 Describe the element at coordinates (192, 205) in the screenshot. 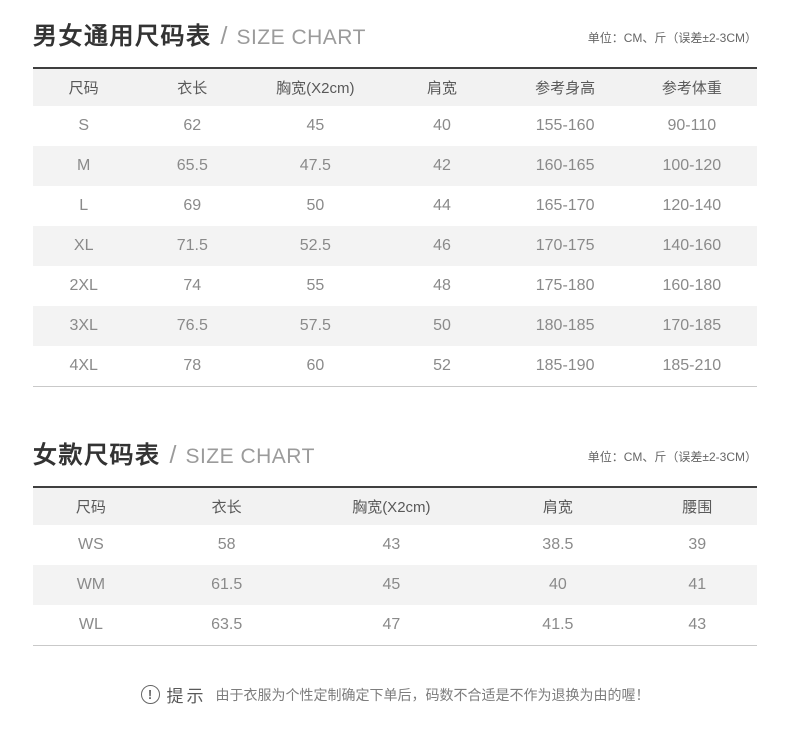

I see `value-cell: 69` at that location.